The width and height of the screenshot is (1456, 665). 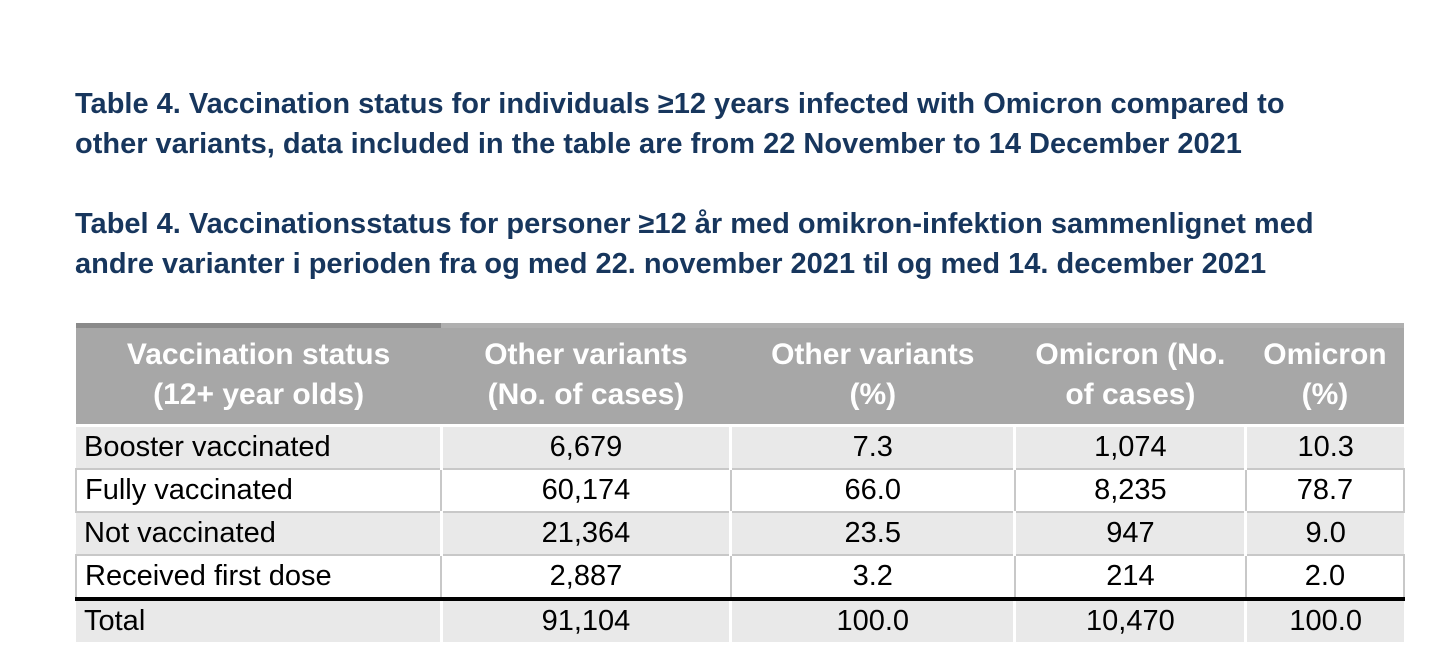 What do you see at coordinates (1325, 577) in the screenshot?
I see `cell-omicron-pct: 2.0` at bounding box center [1325, 577].